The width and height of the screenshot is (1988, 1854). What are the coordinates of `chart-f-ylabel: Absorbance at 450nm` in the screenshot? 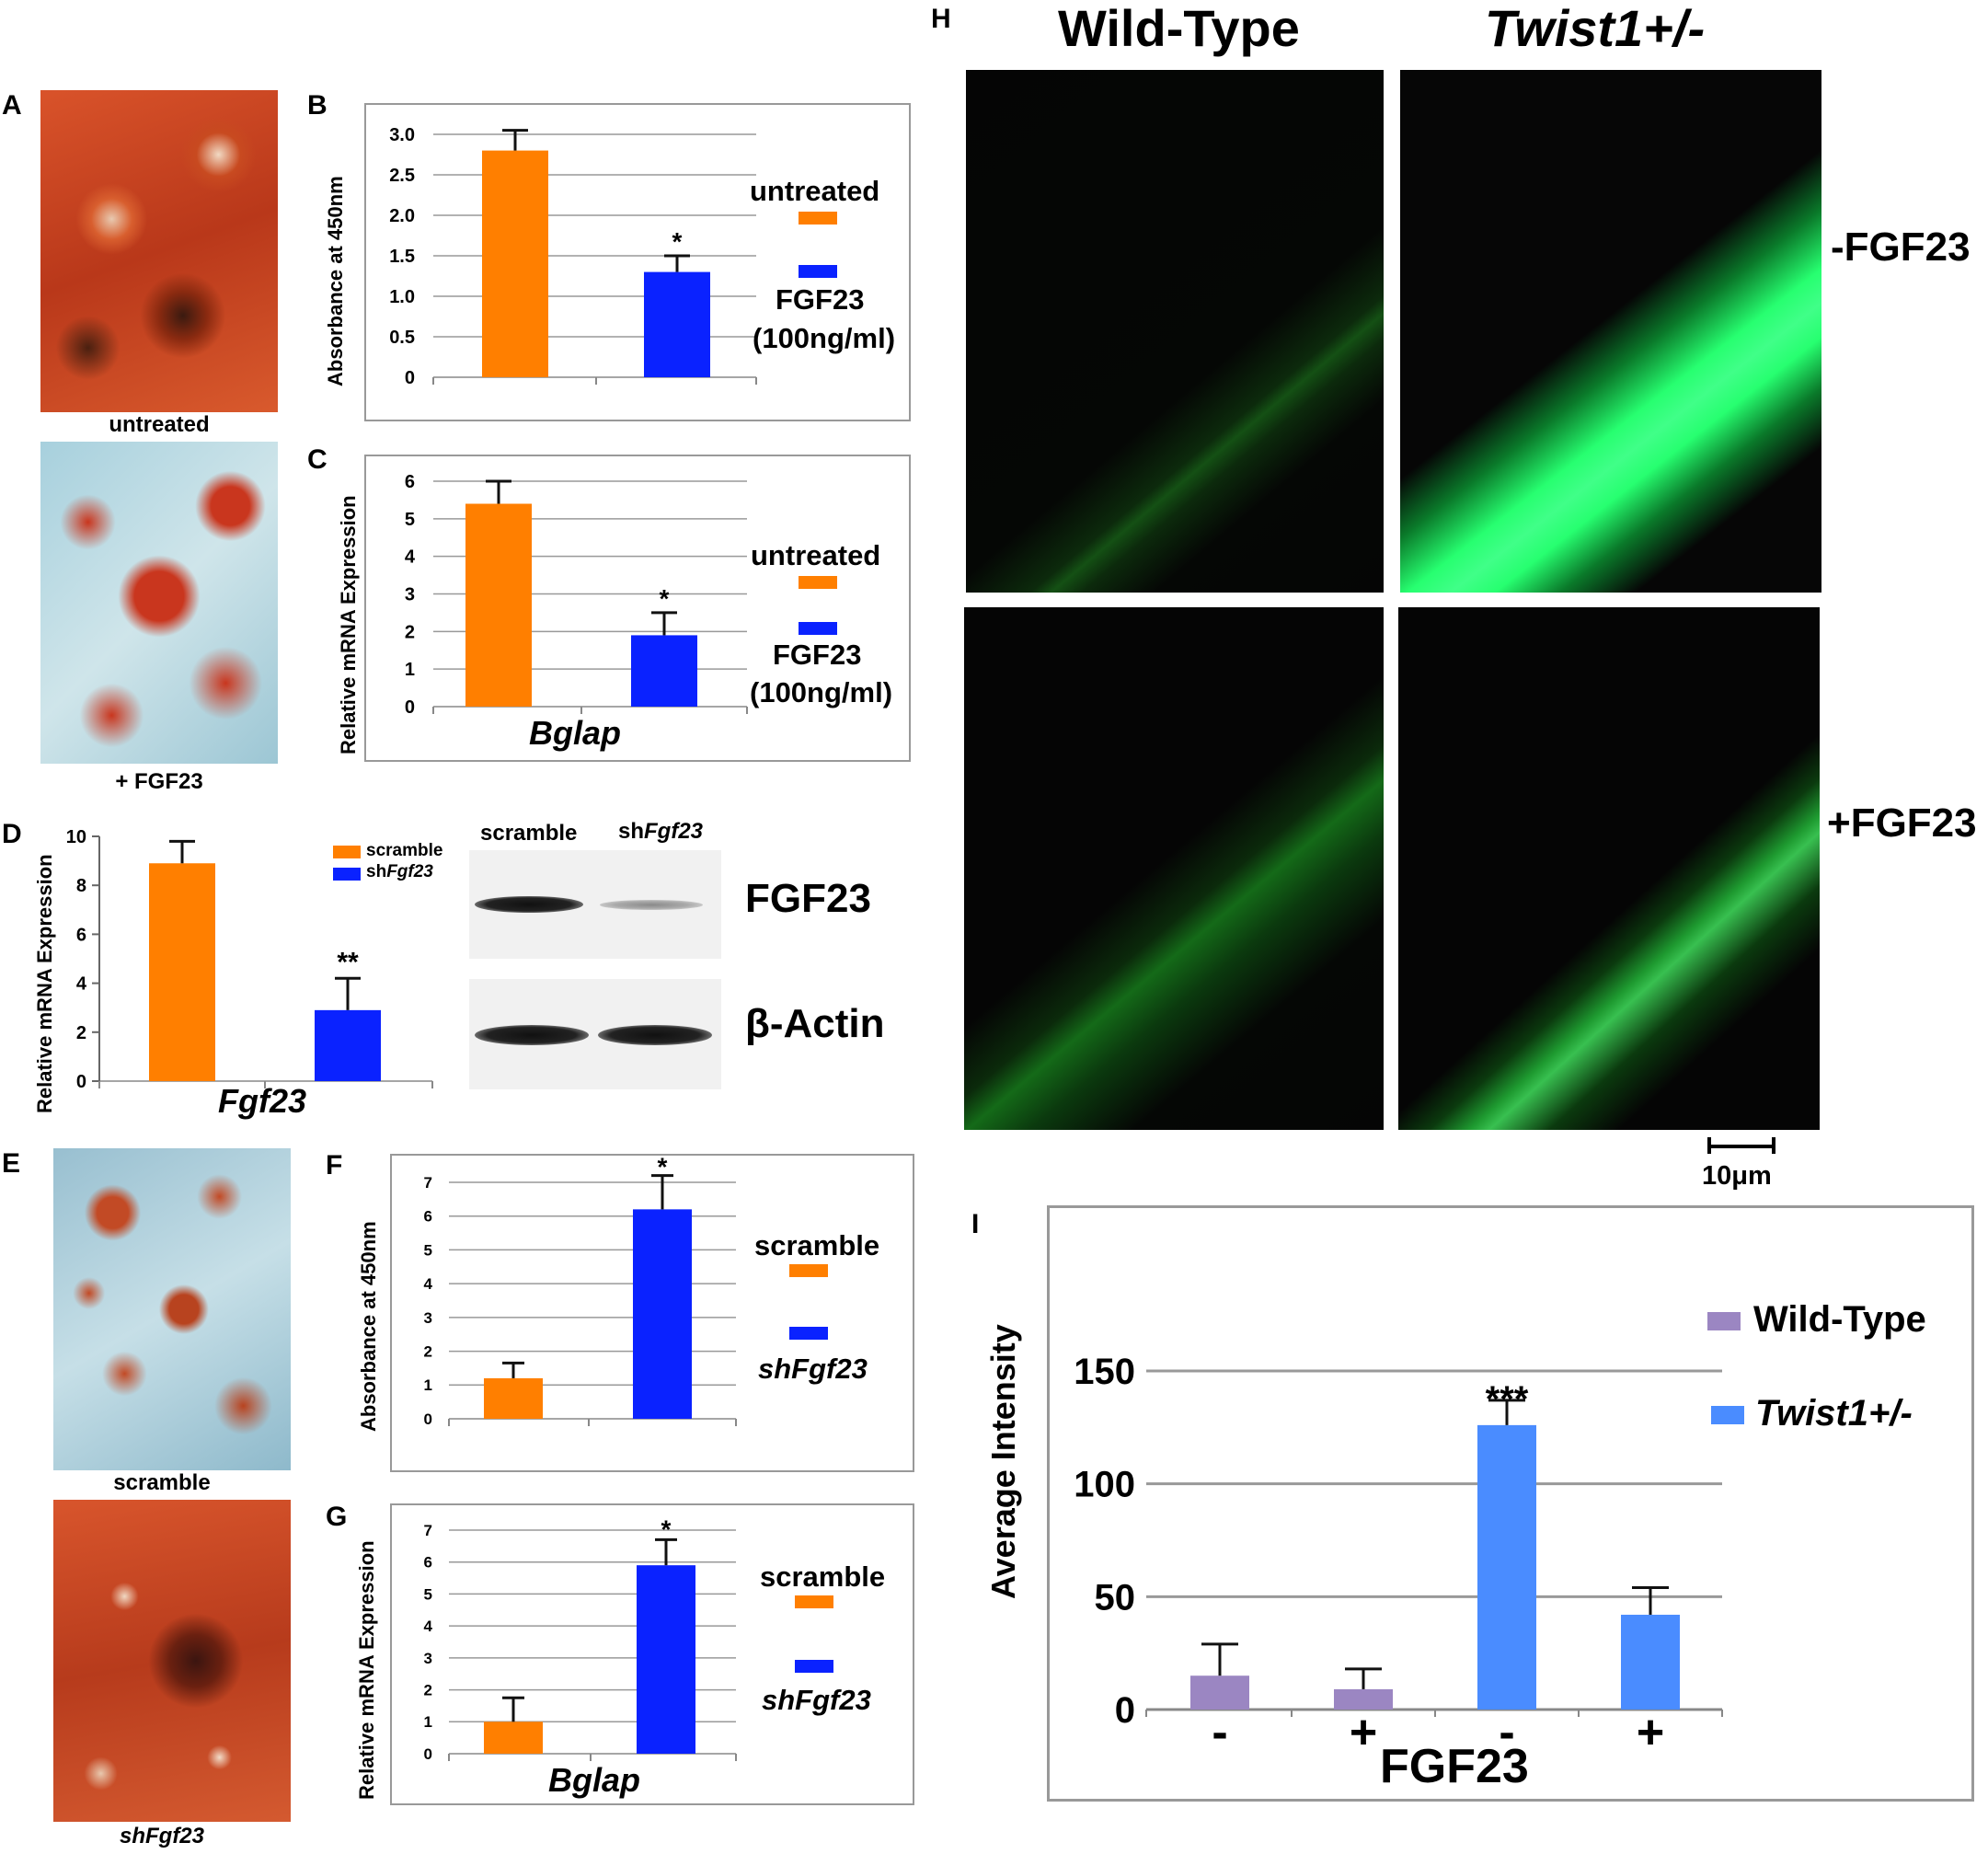 It's located at (368, 1326).